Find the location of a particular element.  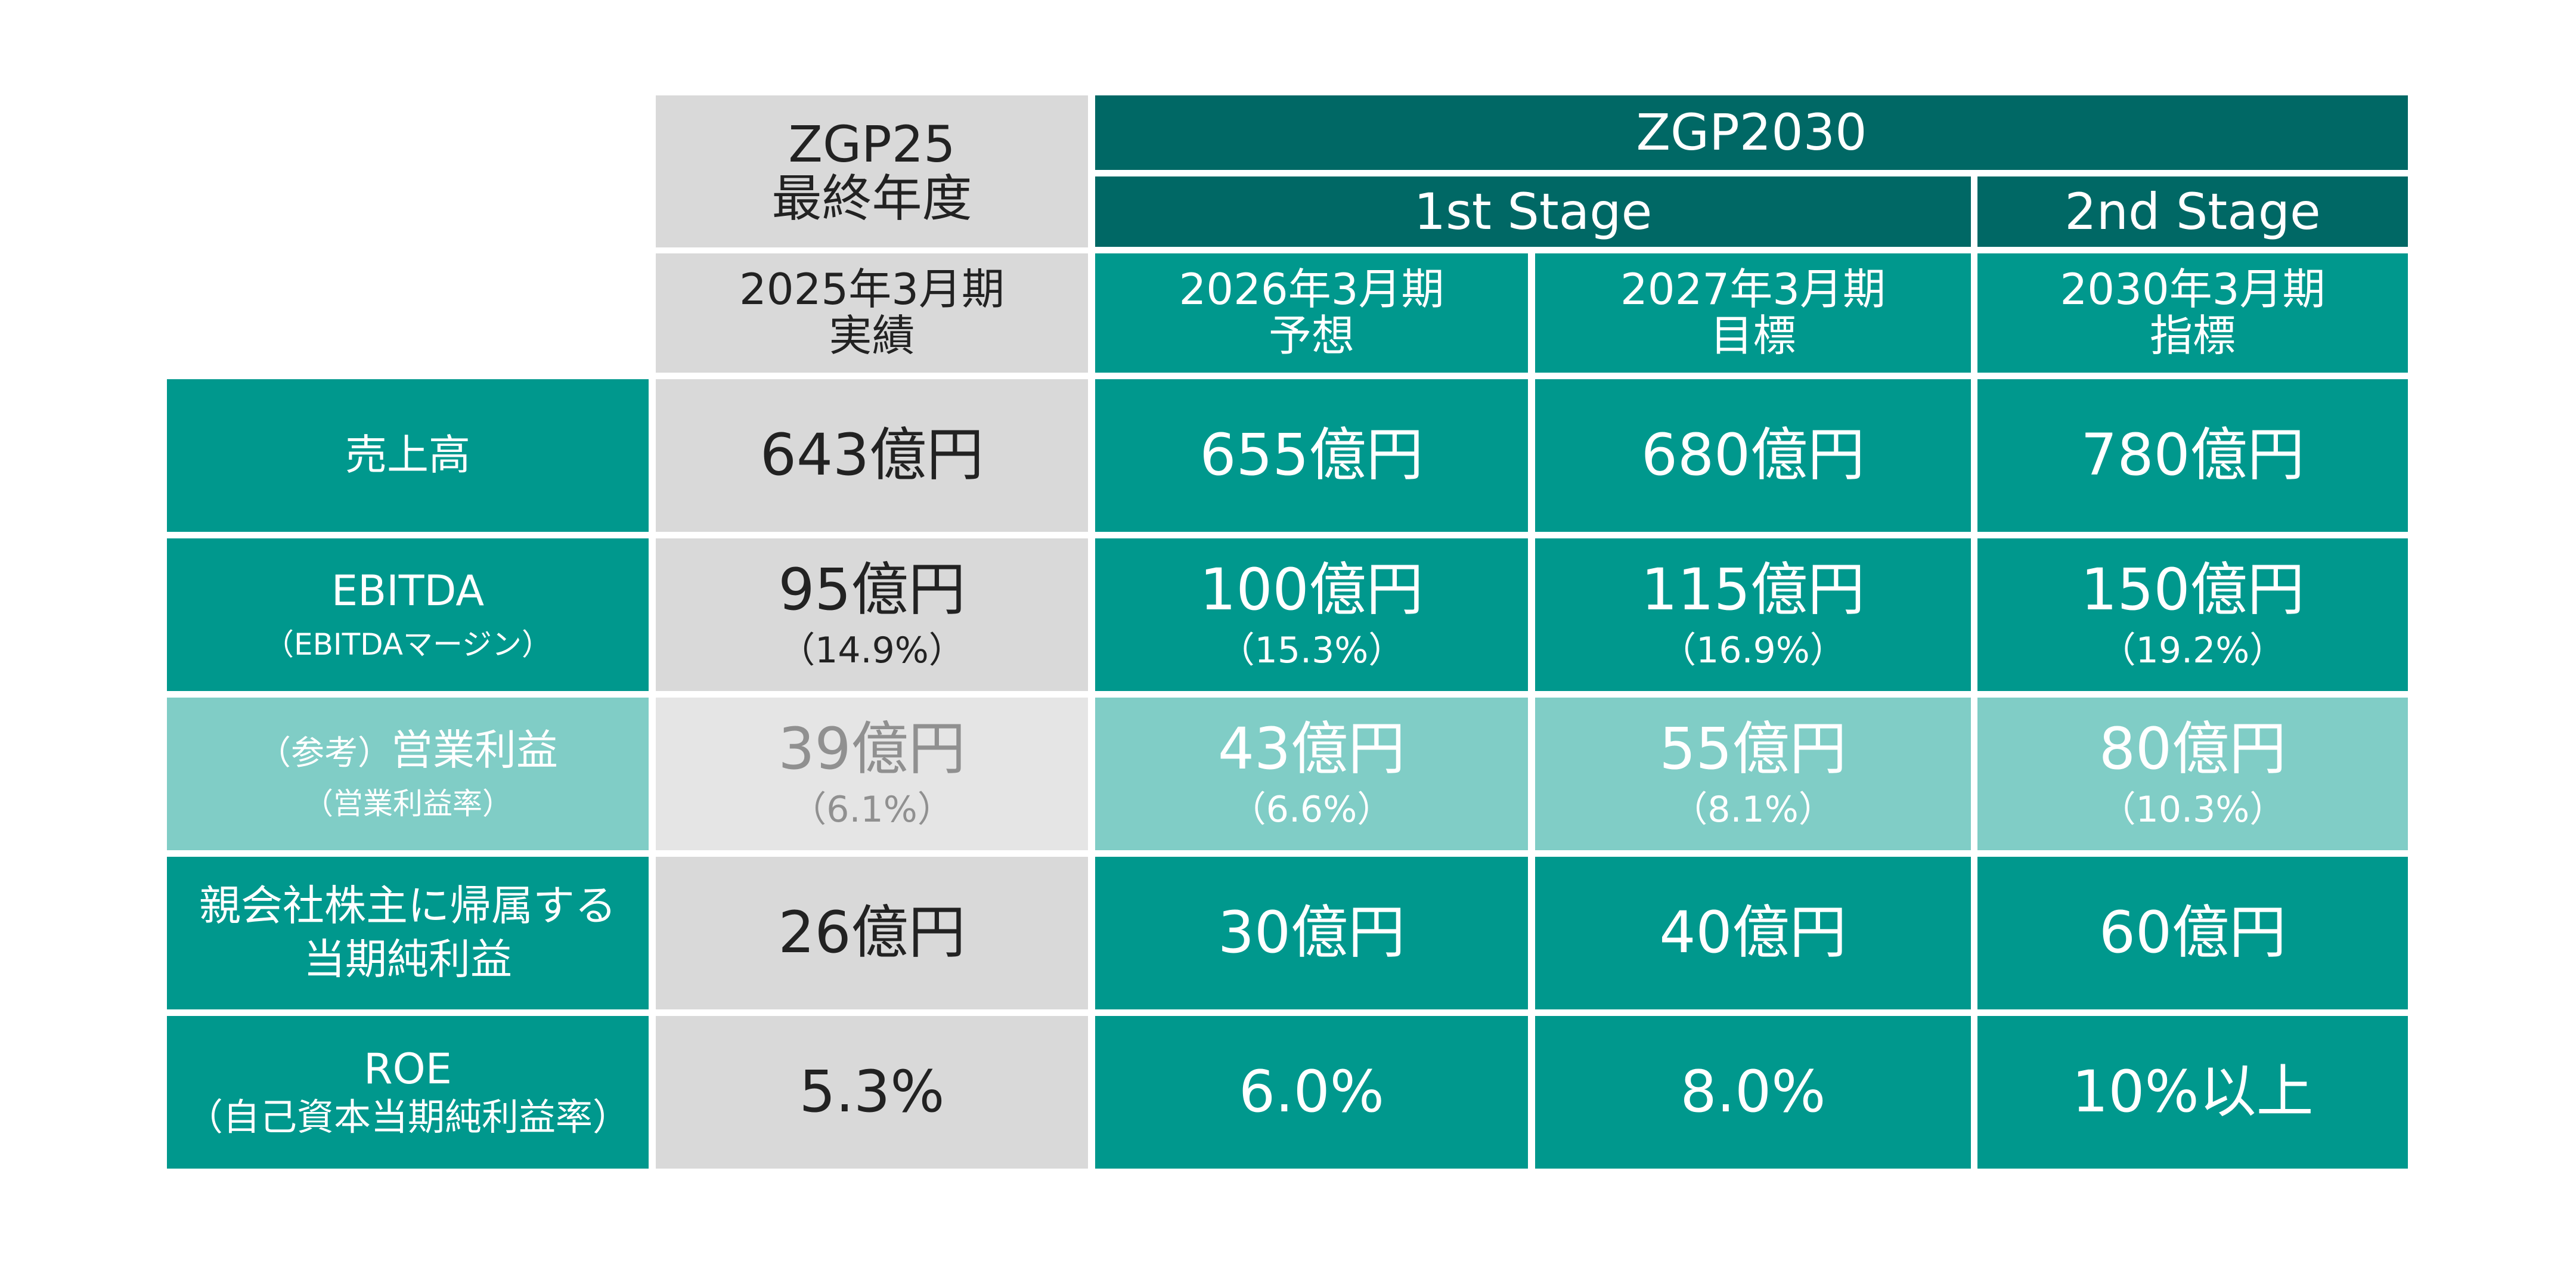

column-period: 2026年3月期 is located at coordinates (1311, 289).